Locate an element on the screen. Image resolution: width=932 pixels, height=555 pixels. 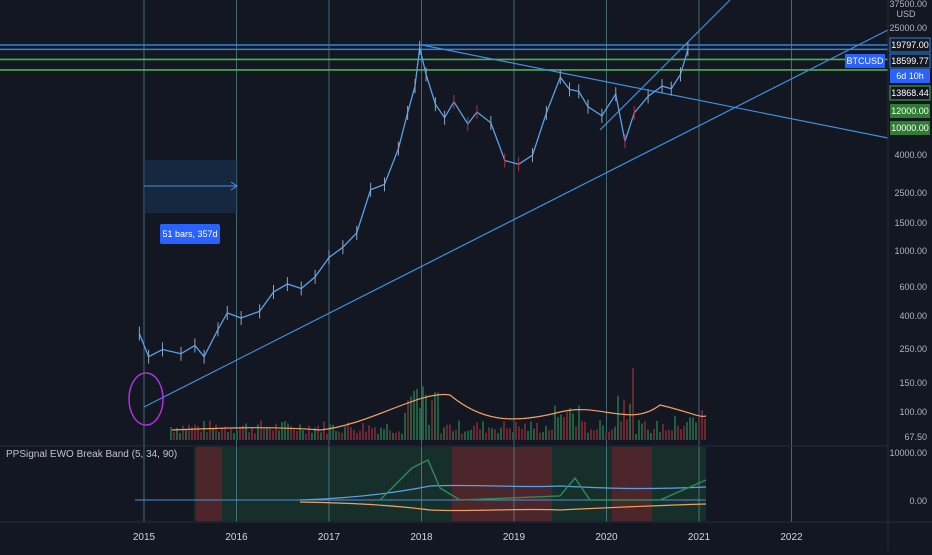
annotations: 51 bars, 357d is located at coordinates (183, 293).